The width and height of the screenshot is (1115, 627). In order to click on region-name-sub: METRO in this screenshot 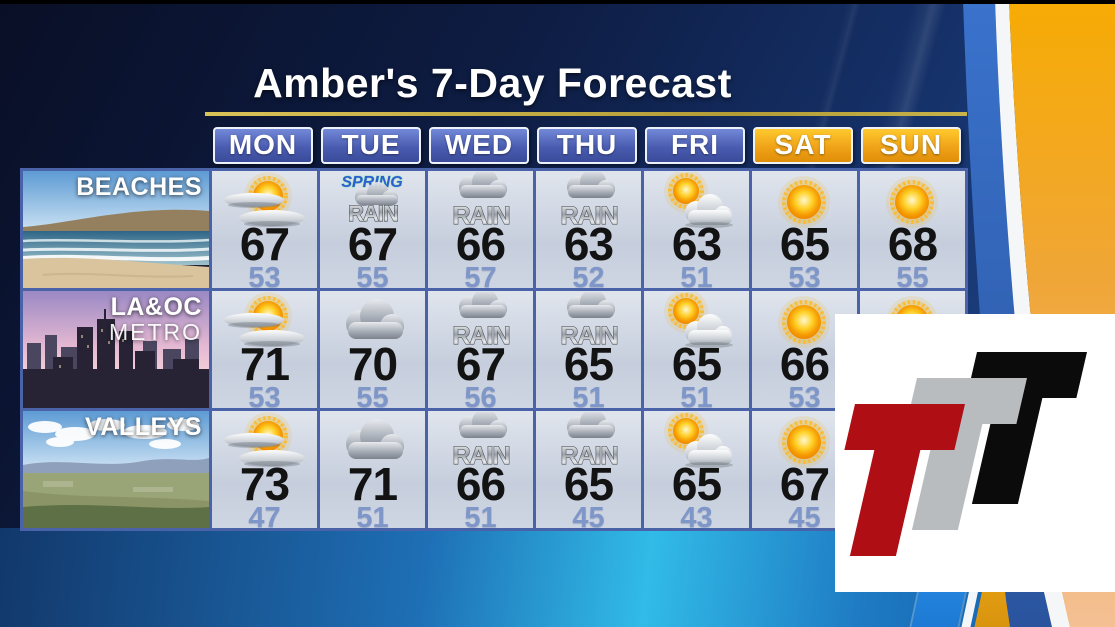, I will do `click(155, 332)`.